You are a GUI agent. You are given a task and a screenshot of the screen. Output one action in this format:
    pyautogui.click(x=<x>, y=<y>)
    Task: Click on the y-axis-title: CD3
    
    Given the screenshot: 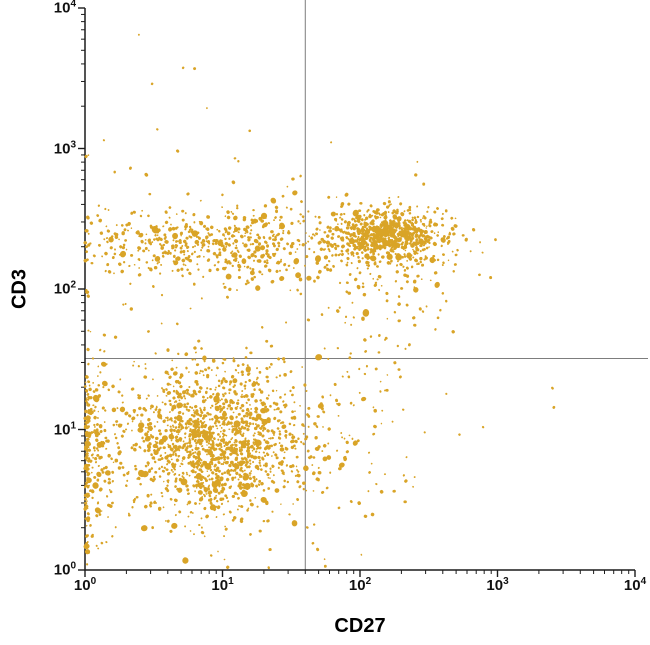 What is the action you would take?
    pyautogui.click(x=19, y=289)
    